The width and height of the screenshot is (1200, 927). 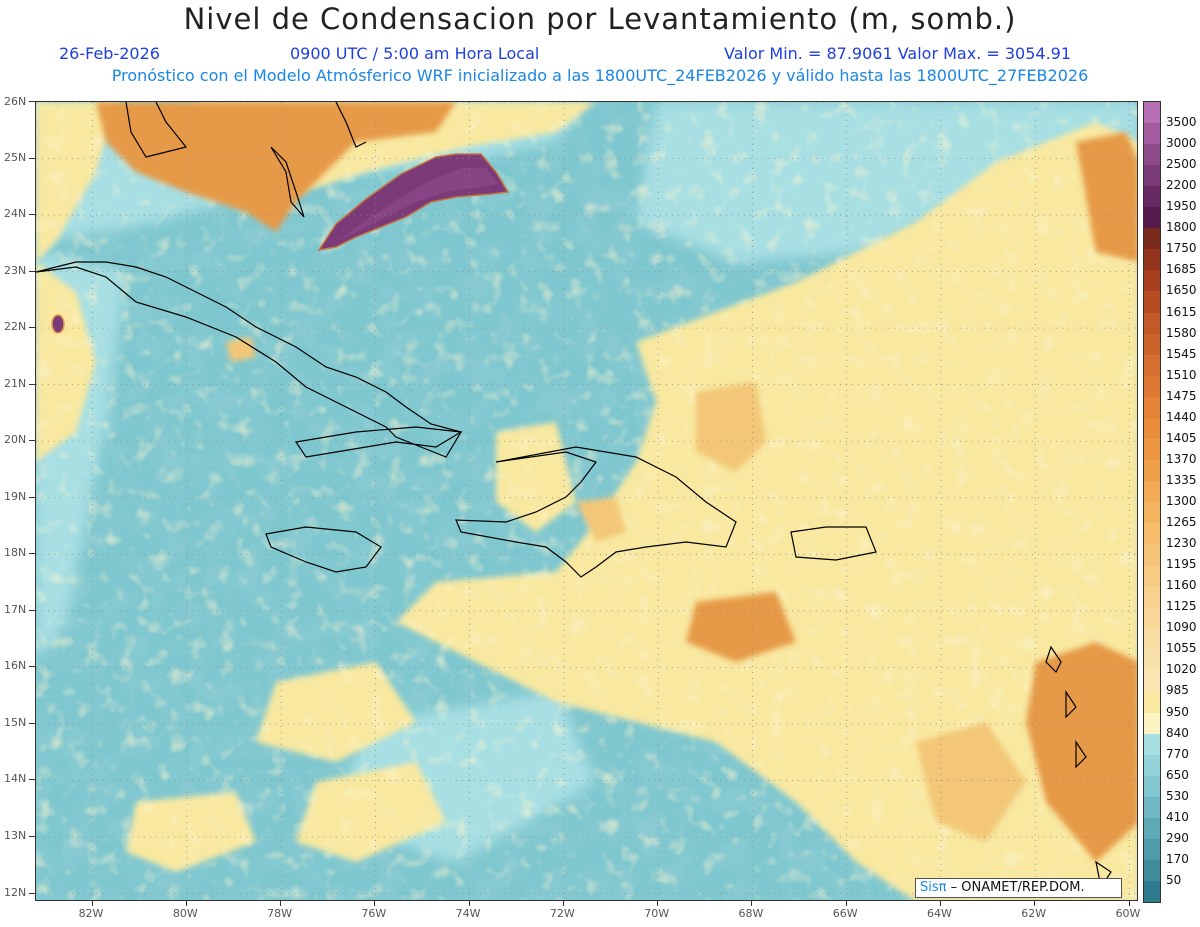 I want to click on colorbar-label: 3000, so click(x=1181, y=143).